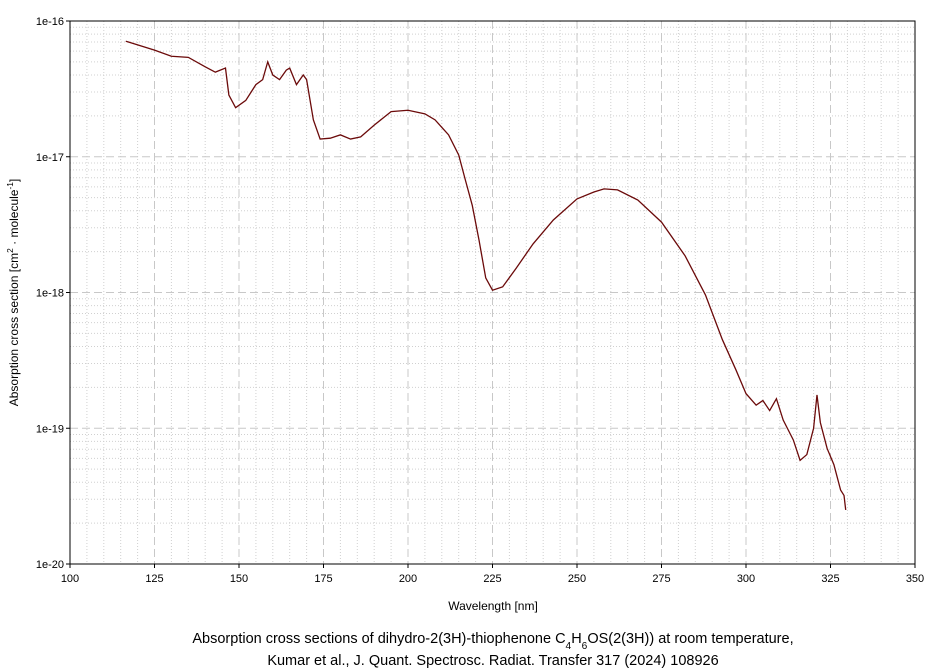  Describe the element at coordinates (50, 294) in the screenshot. I see `y-tick-label: 1e-18` at that location.